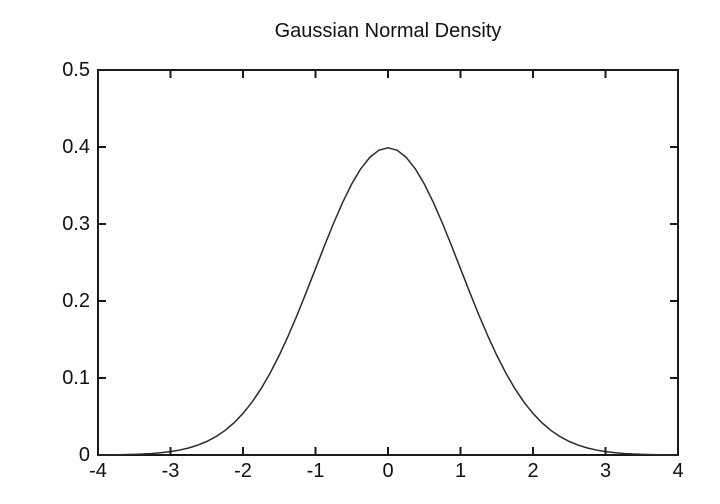  Describe the element at coordinates (678, 471) in the screenshot. I see `x-tick-label: 4` at that location.